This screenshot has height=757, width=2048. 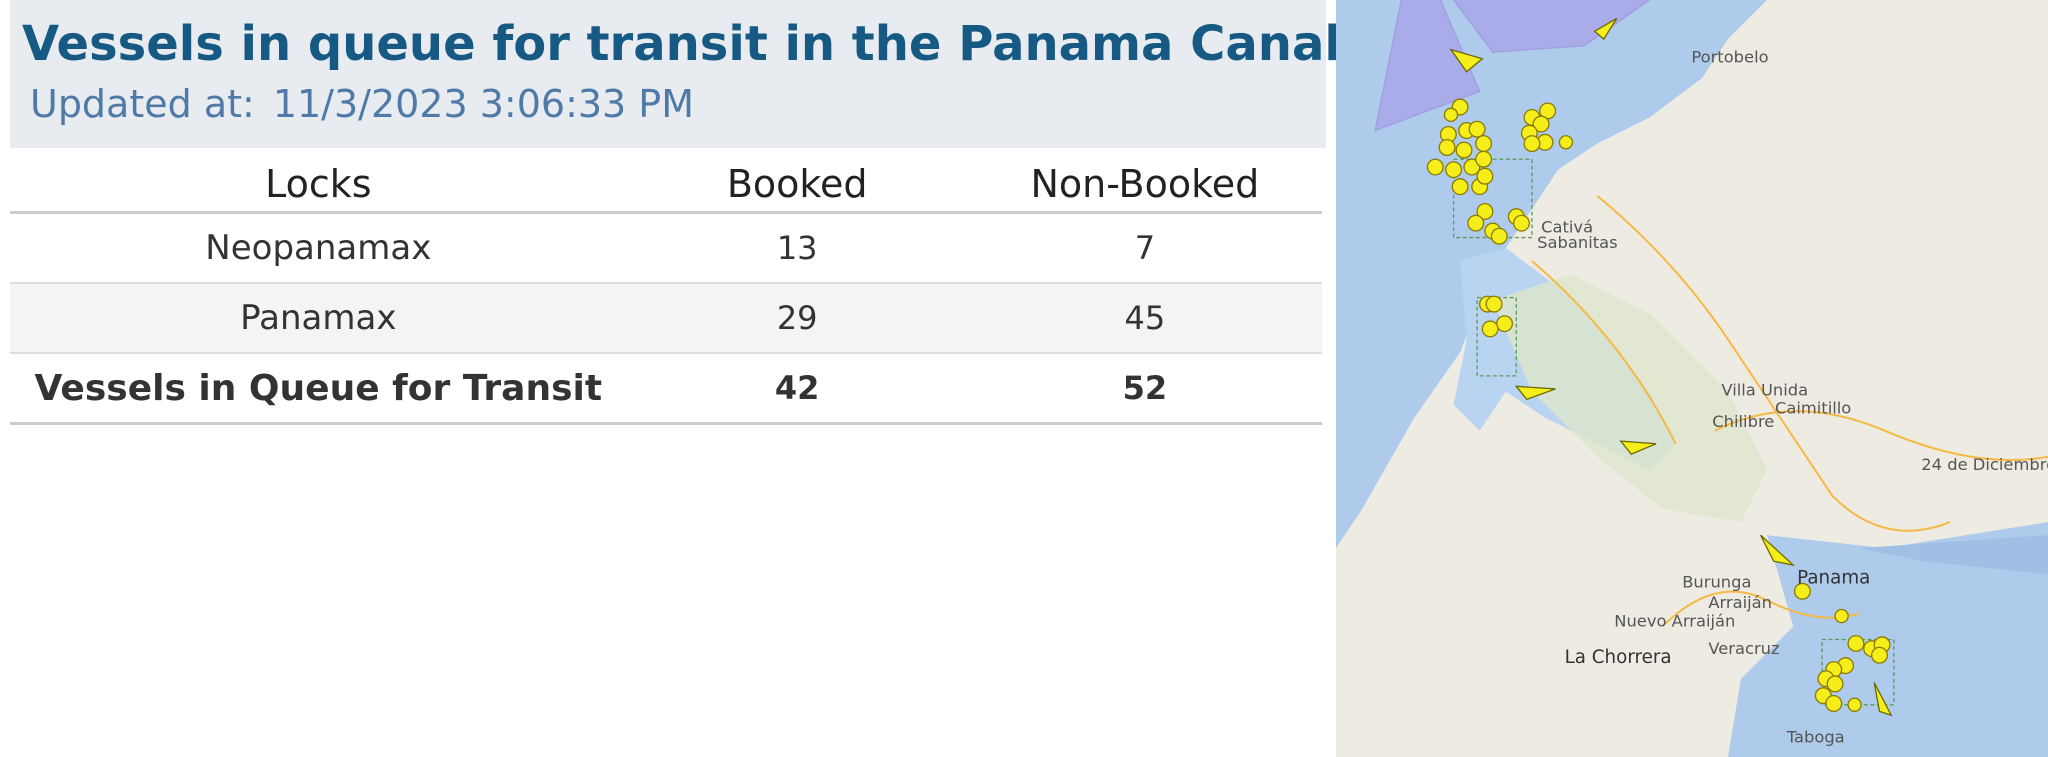 I want to click on place-label: Chilibre, so click(x=1743, y=421).